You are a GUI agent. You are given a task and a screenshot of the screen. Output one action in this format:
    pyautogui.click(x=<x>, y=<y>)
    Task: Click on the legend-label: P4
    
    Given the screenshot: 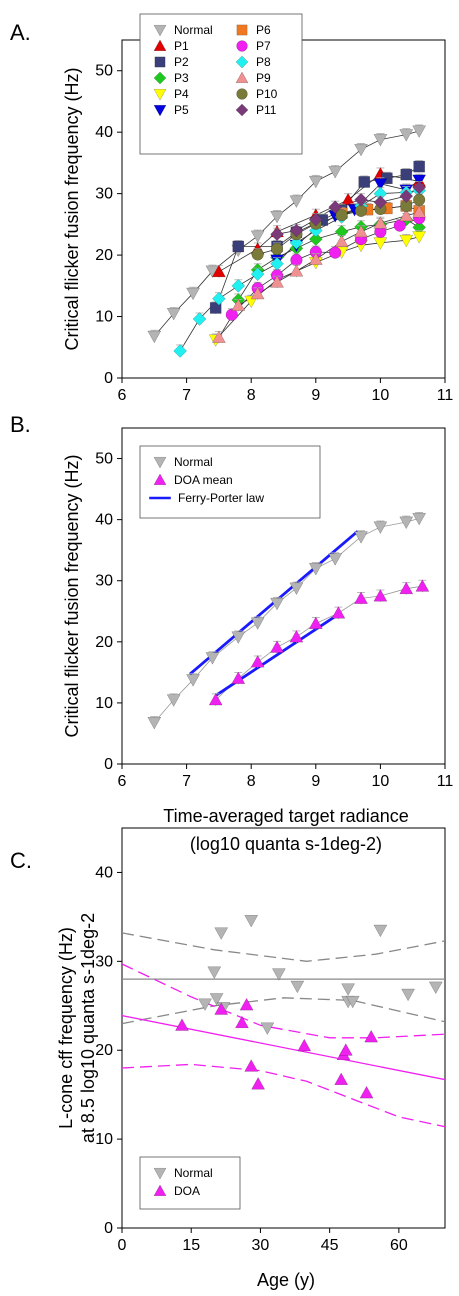 What is the action you would take?
    pyautogui.click(x=181, y=94)
    